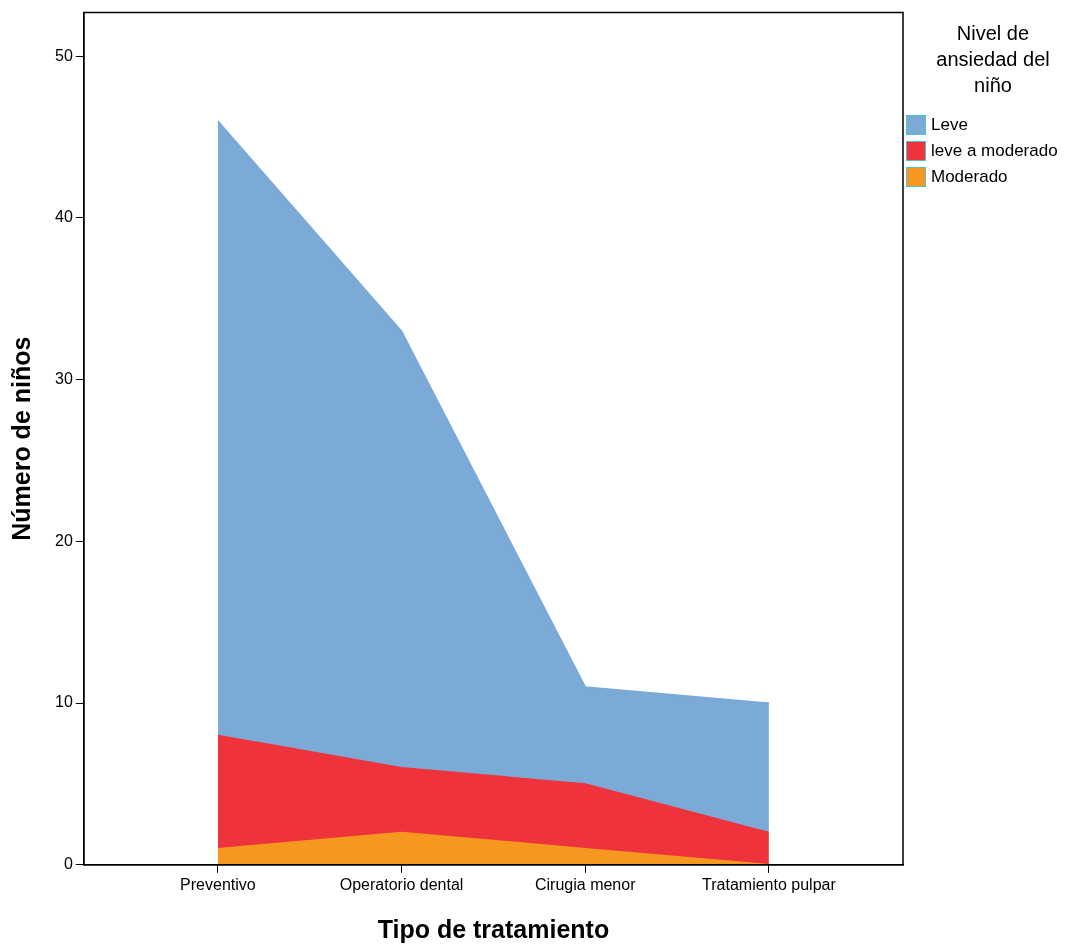  I want to click on x-tick-label: Operatorio dental, so click(401, 884).